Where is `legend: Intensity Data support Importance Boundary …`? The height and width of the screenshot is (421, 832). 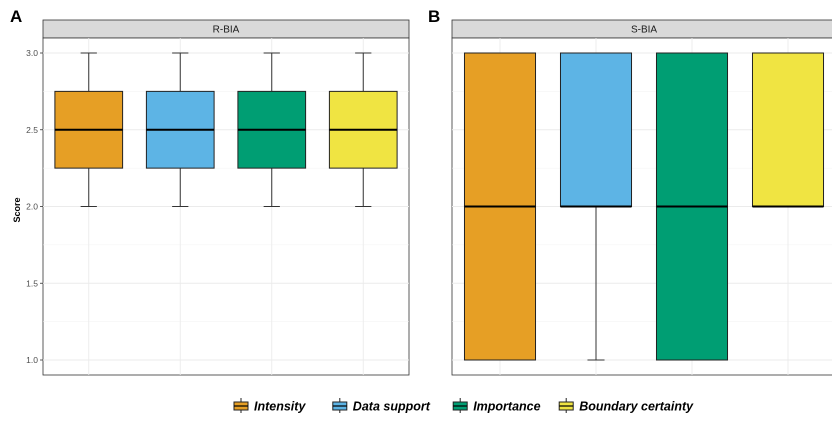
legend: Intensity Data support Importance Boundary … is located at coordinates (463, 406).